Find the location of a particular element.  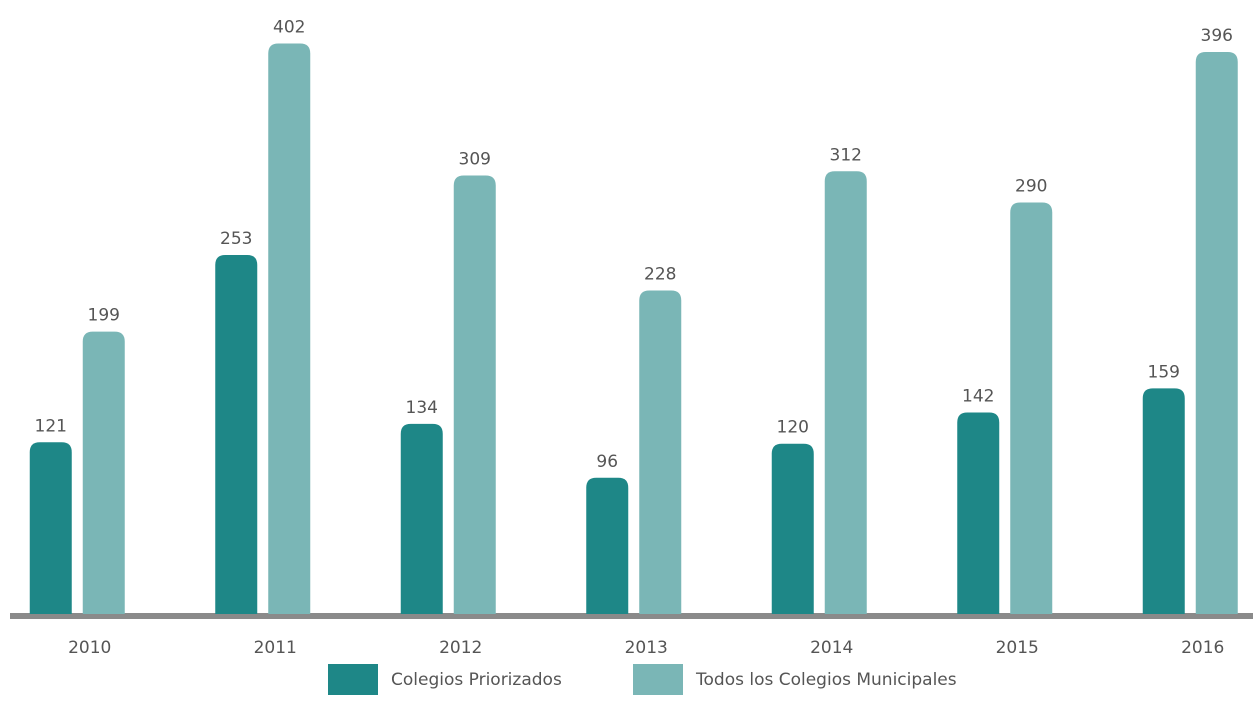

x-tick-label: 2011 is located at coordinates (275, 648).